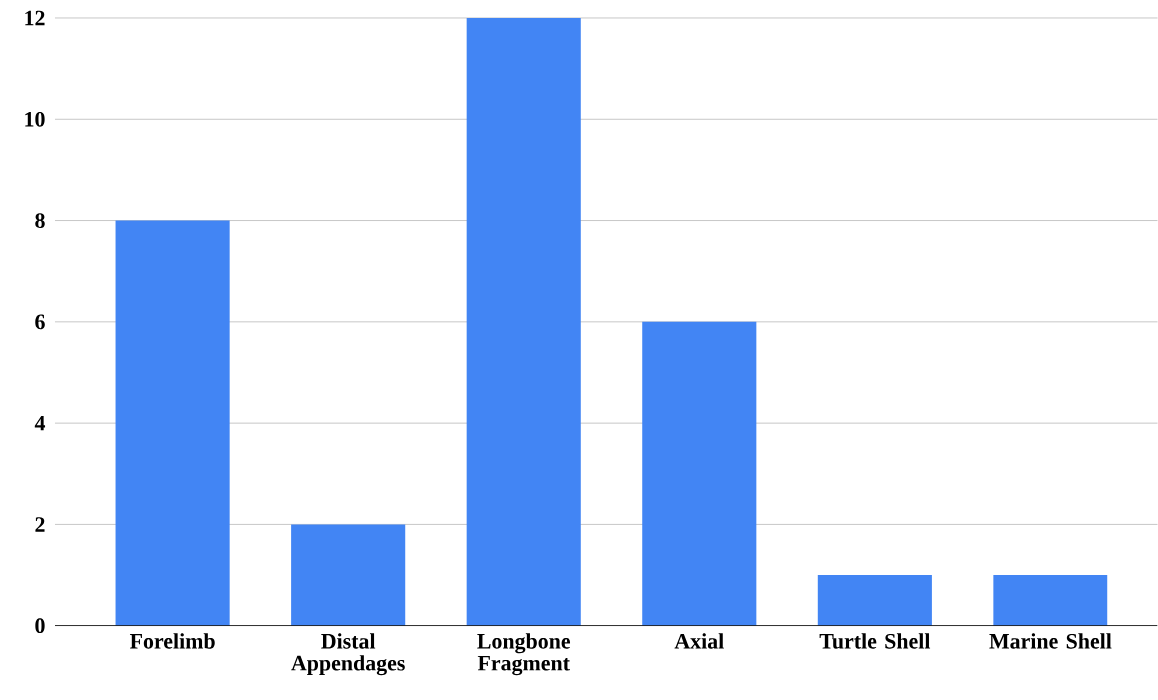 This screenshot has width=1158, height=700. I want to click on y-tick-label: 0, so click(40, 626).